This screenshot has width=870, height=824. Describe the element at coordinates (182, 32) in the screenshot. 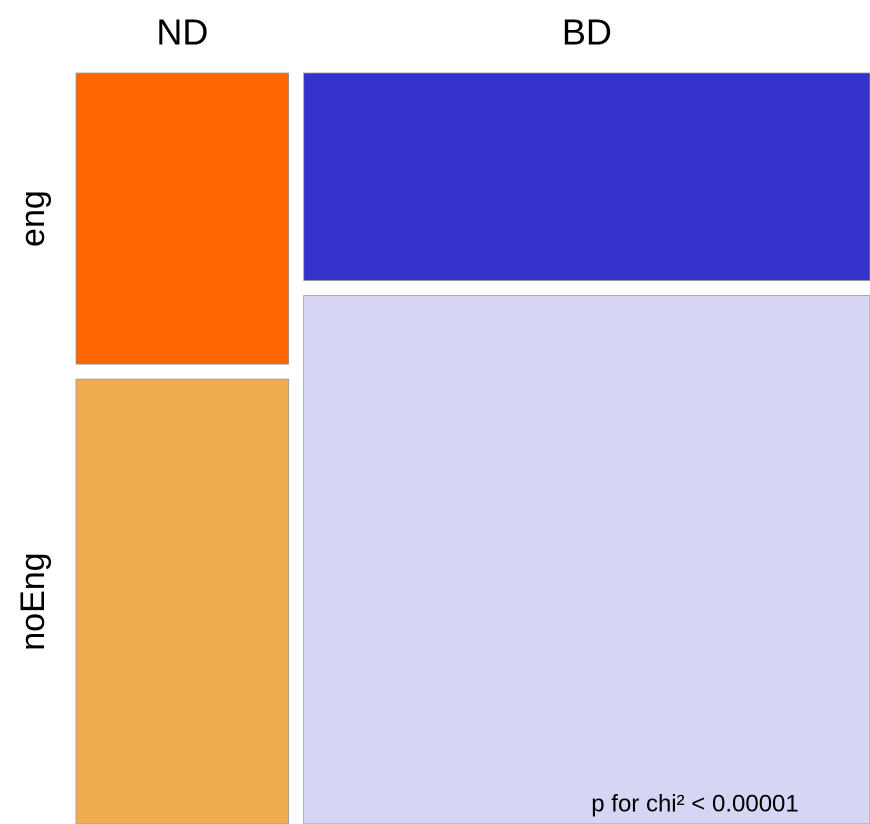

I see `column-label: ND` at that location.